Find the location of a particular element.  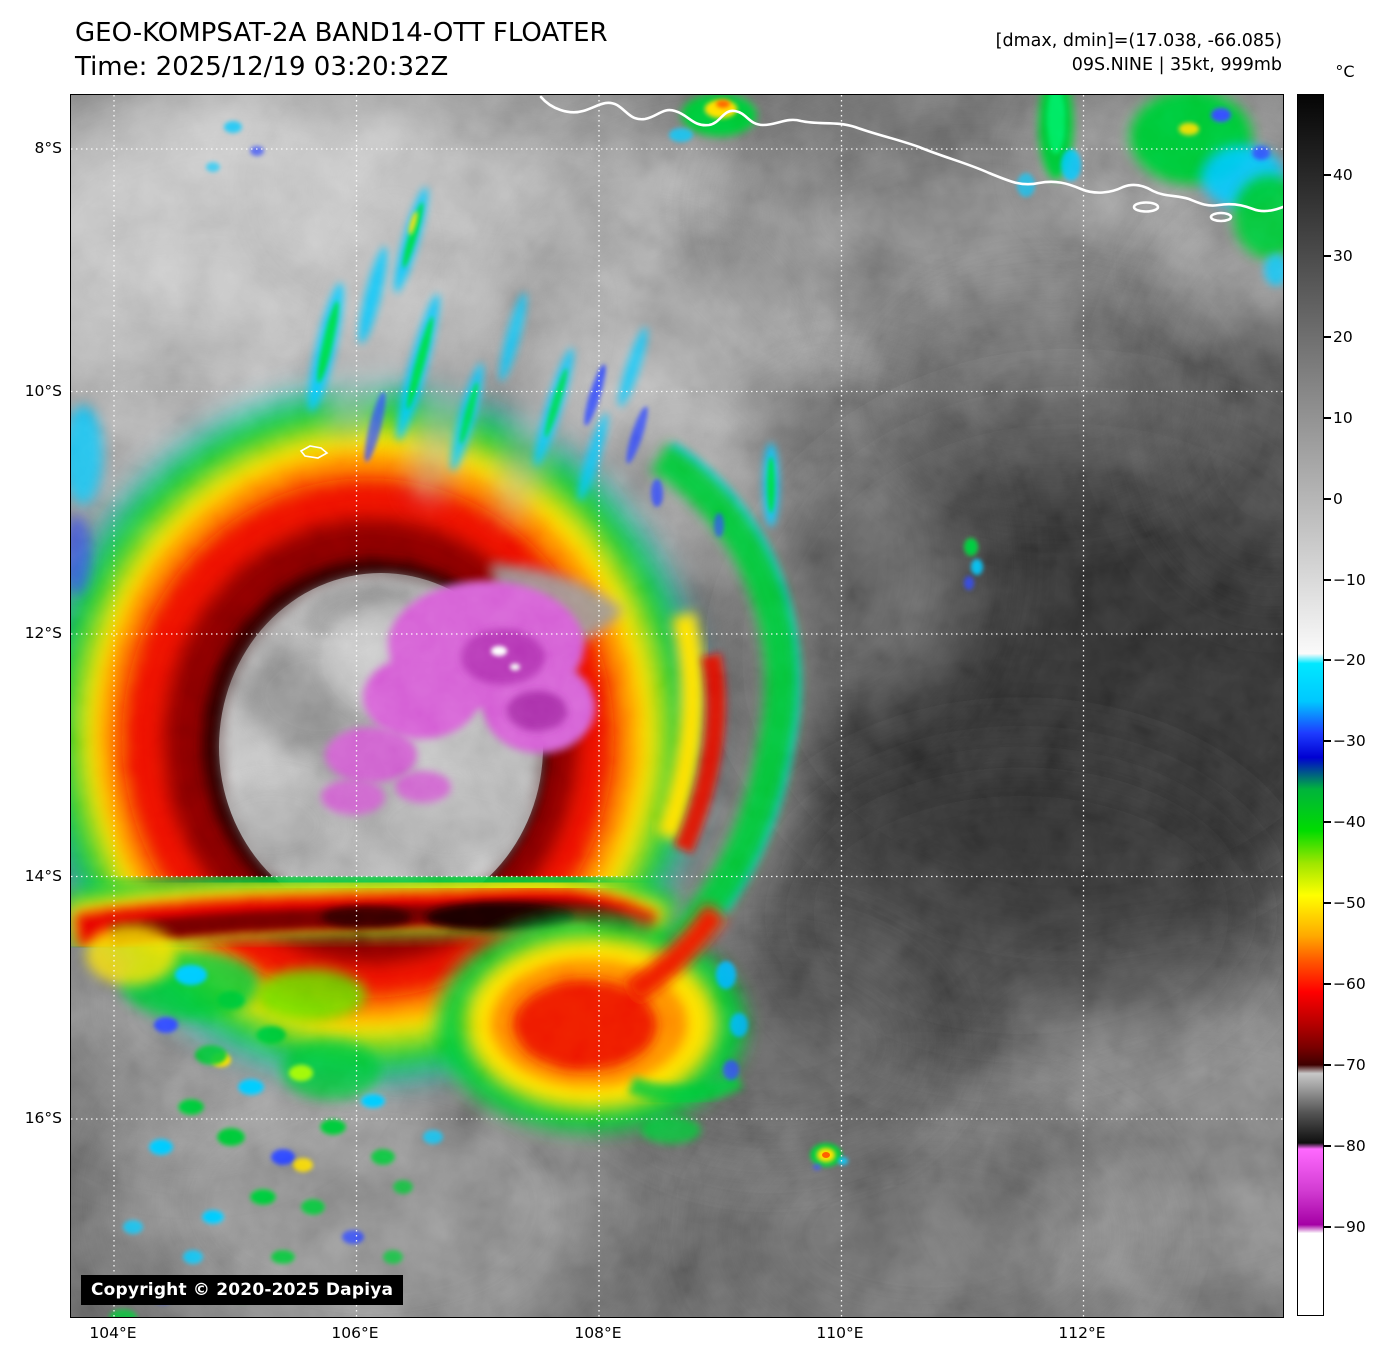

colorbar-tick-label: −50 is located at coordinates (1349, 903).